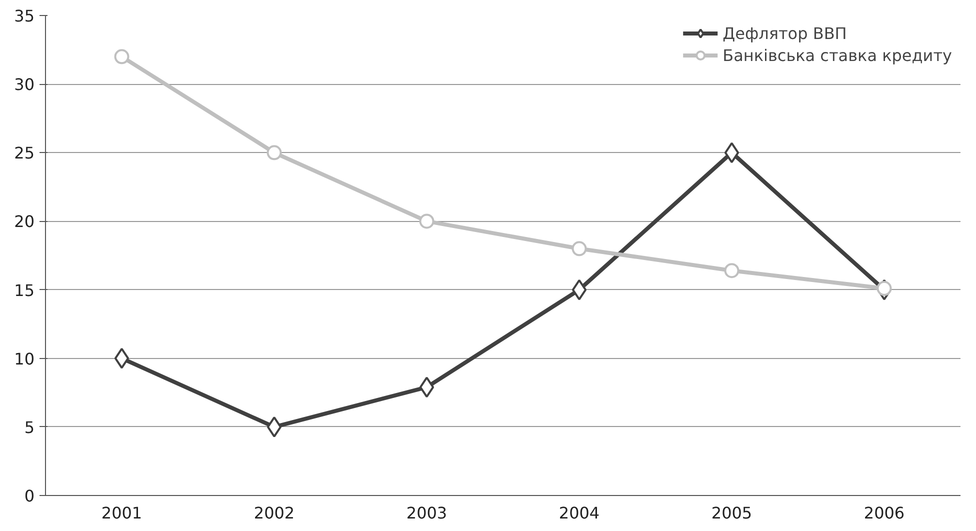  I want to click on x-tick-label: 2001, so click(121, 513).